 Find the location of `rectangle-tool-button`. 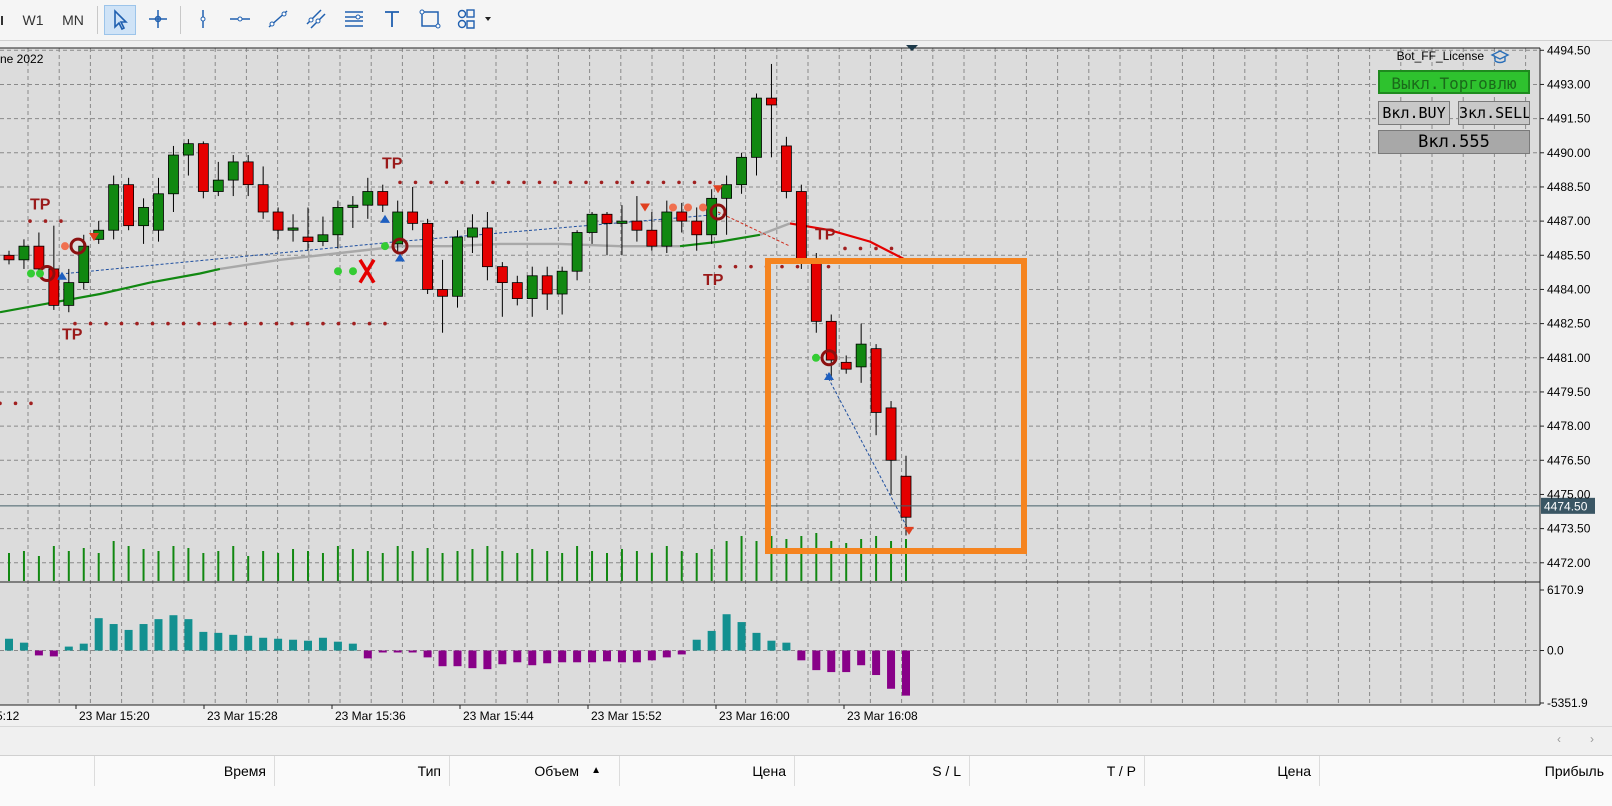

rectangle-tool-button is located at coordinates (430, 20).